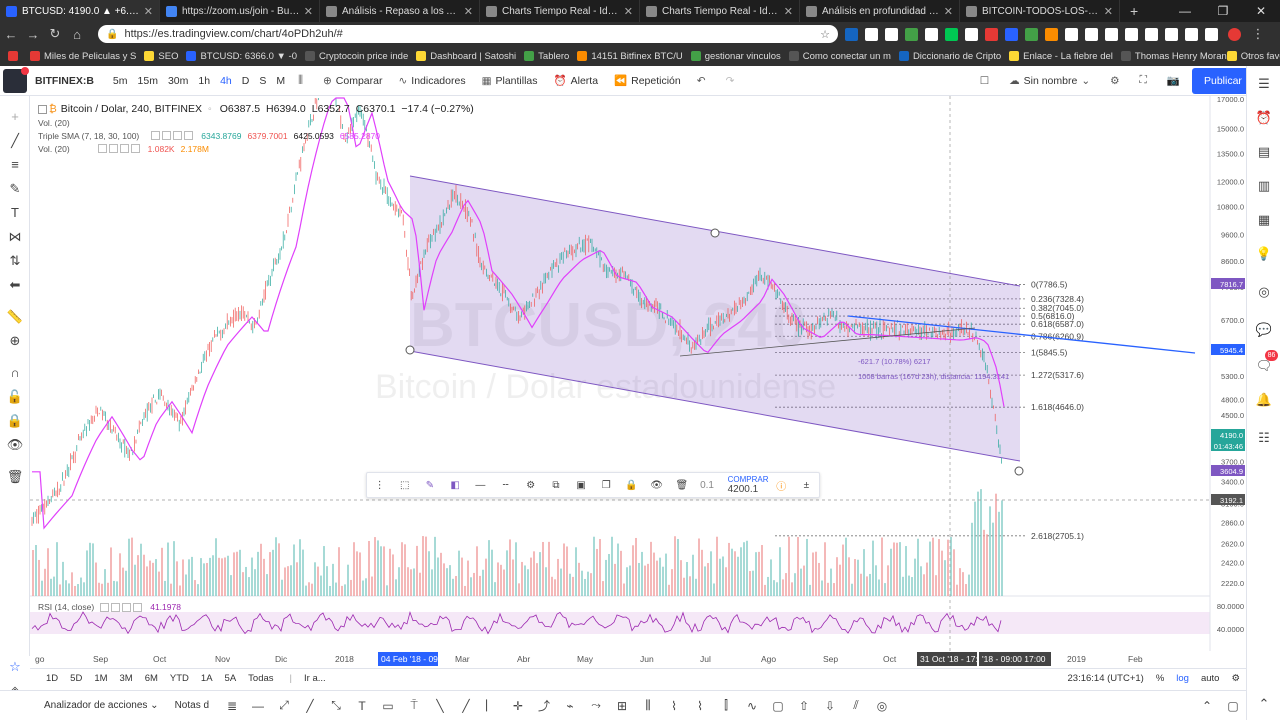  Describe the element at coordinates (748, 485) in the screenshot. I see `buy-button: COMPRAR 4200.1` at that location.